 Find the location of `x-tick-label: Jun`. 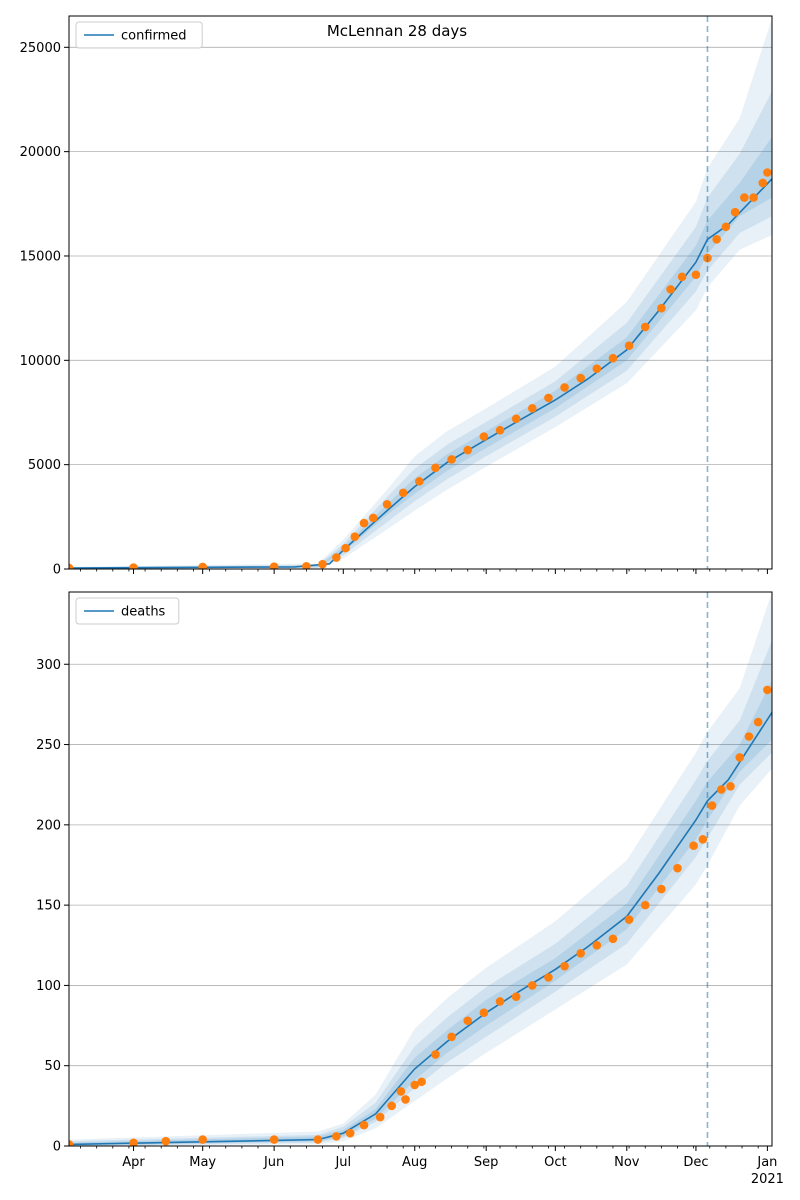

x-tick-label: Jun is located at coordinates (273, 1162).